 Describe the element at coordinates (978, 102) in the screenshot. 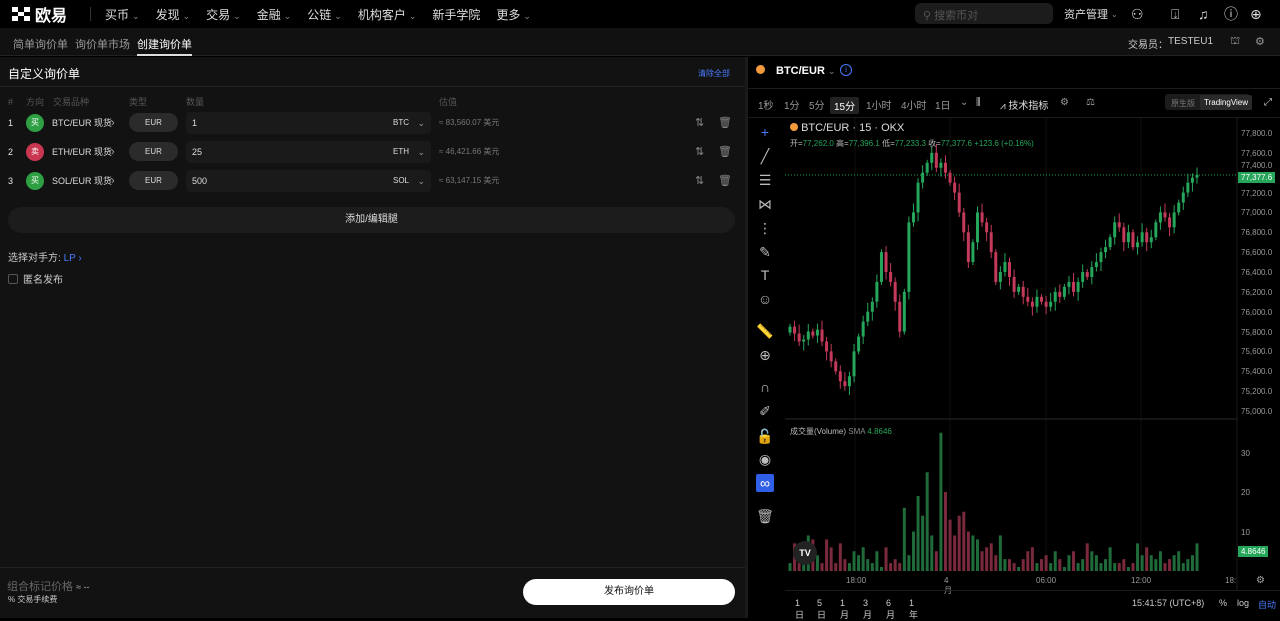

I see `candle-type-icon: ⫼` at that location.